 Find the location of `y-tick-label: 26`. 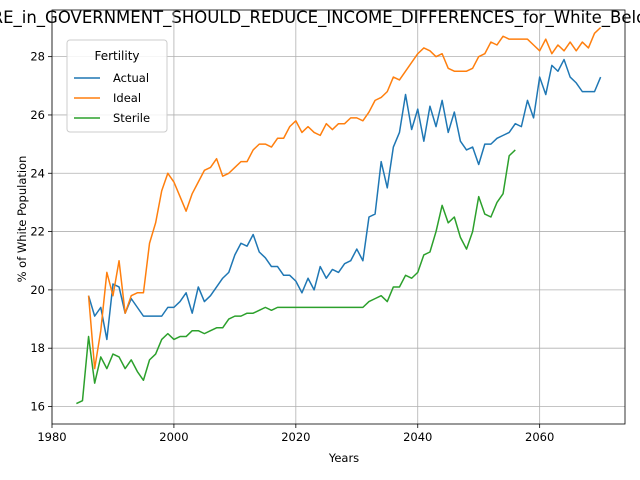

y-tick-label: 26 is located at coordinates (37, 115).